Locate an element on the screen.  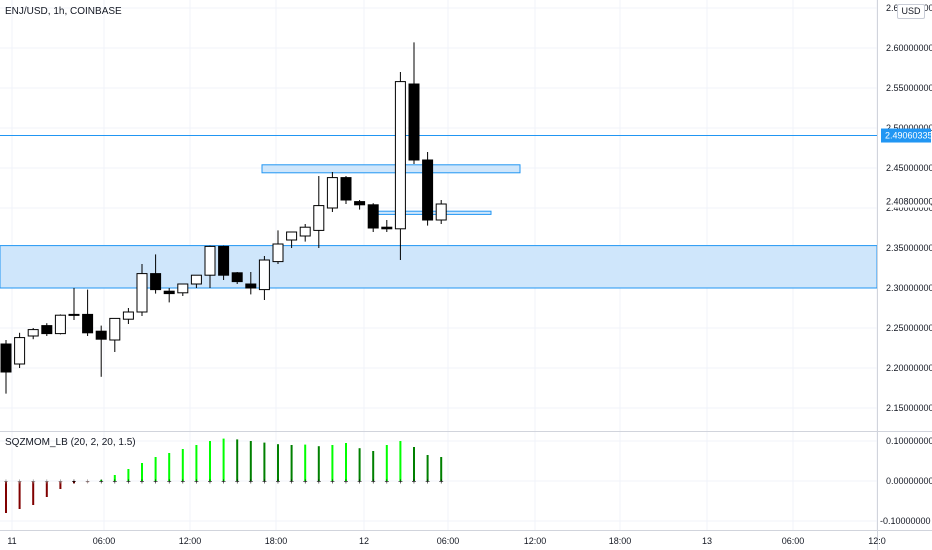
time-tick-label: 13 is located at coordinates (707, 541).